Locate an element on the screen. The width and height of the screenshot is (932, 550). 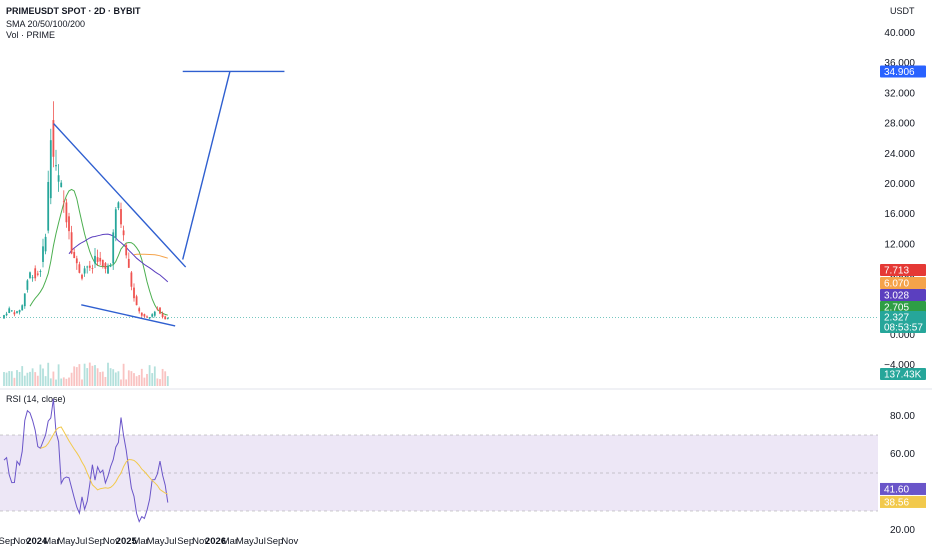
rsi-tick: 60.00 is located at coordinates (902, 454).